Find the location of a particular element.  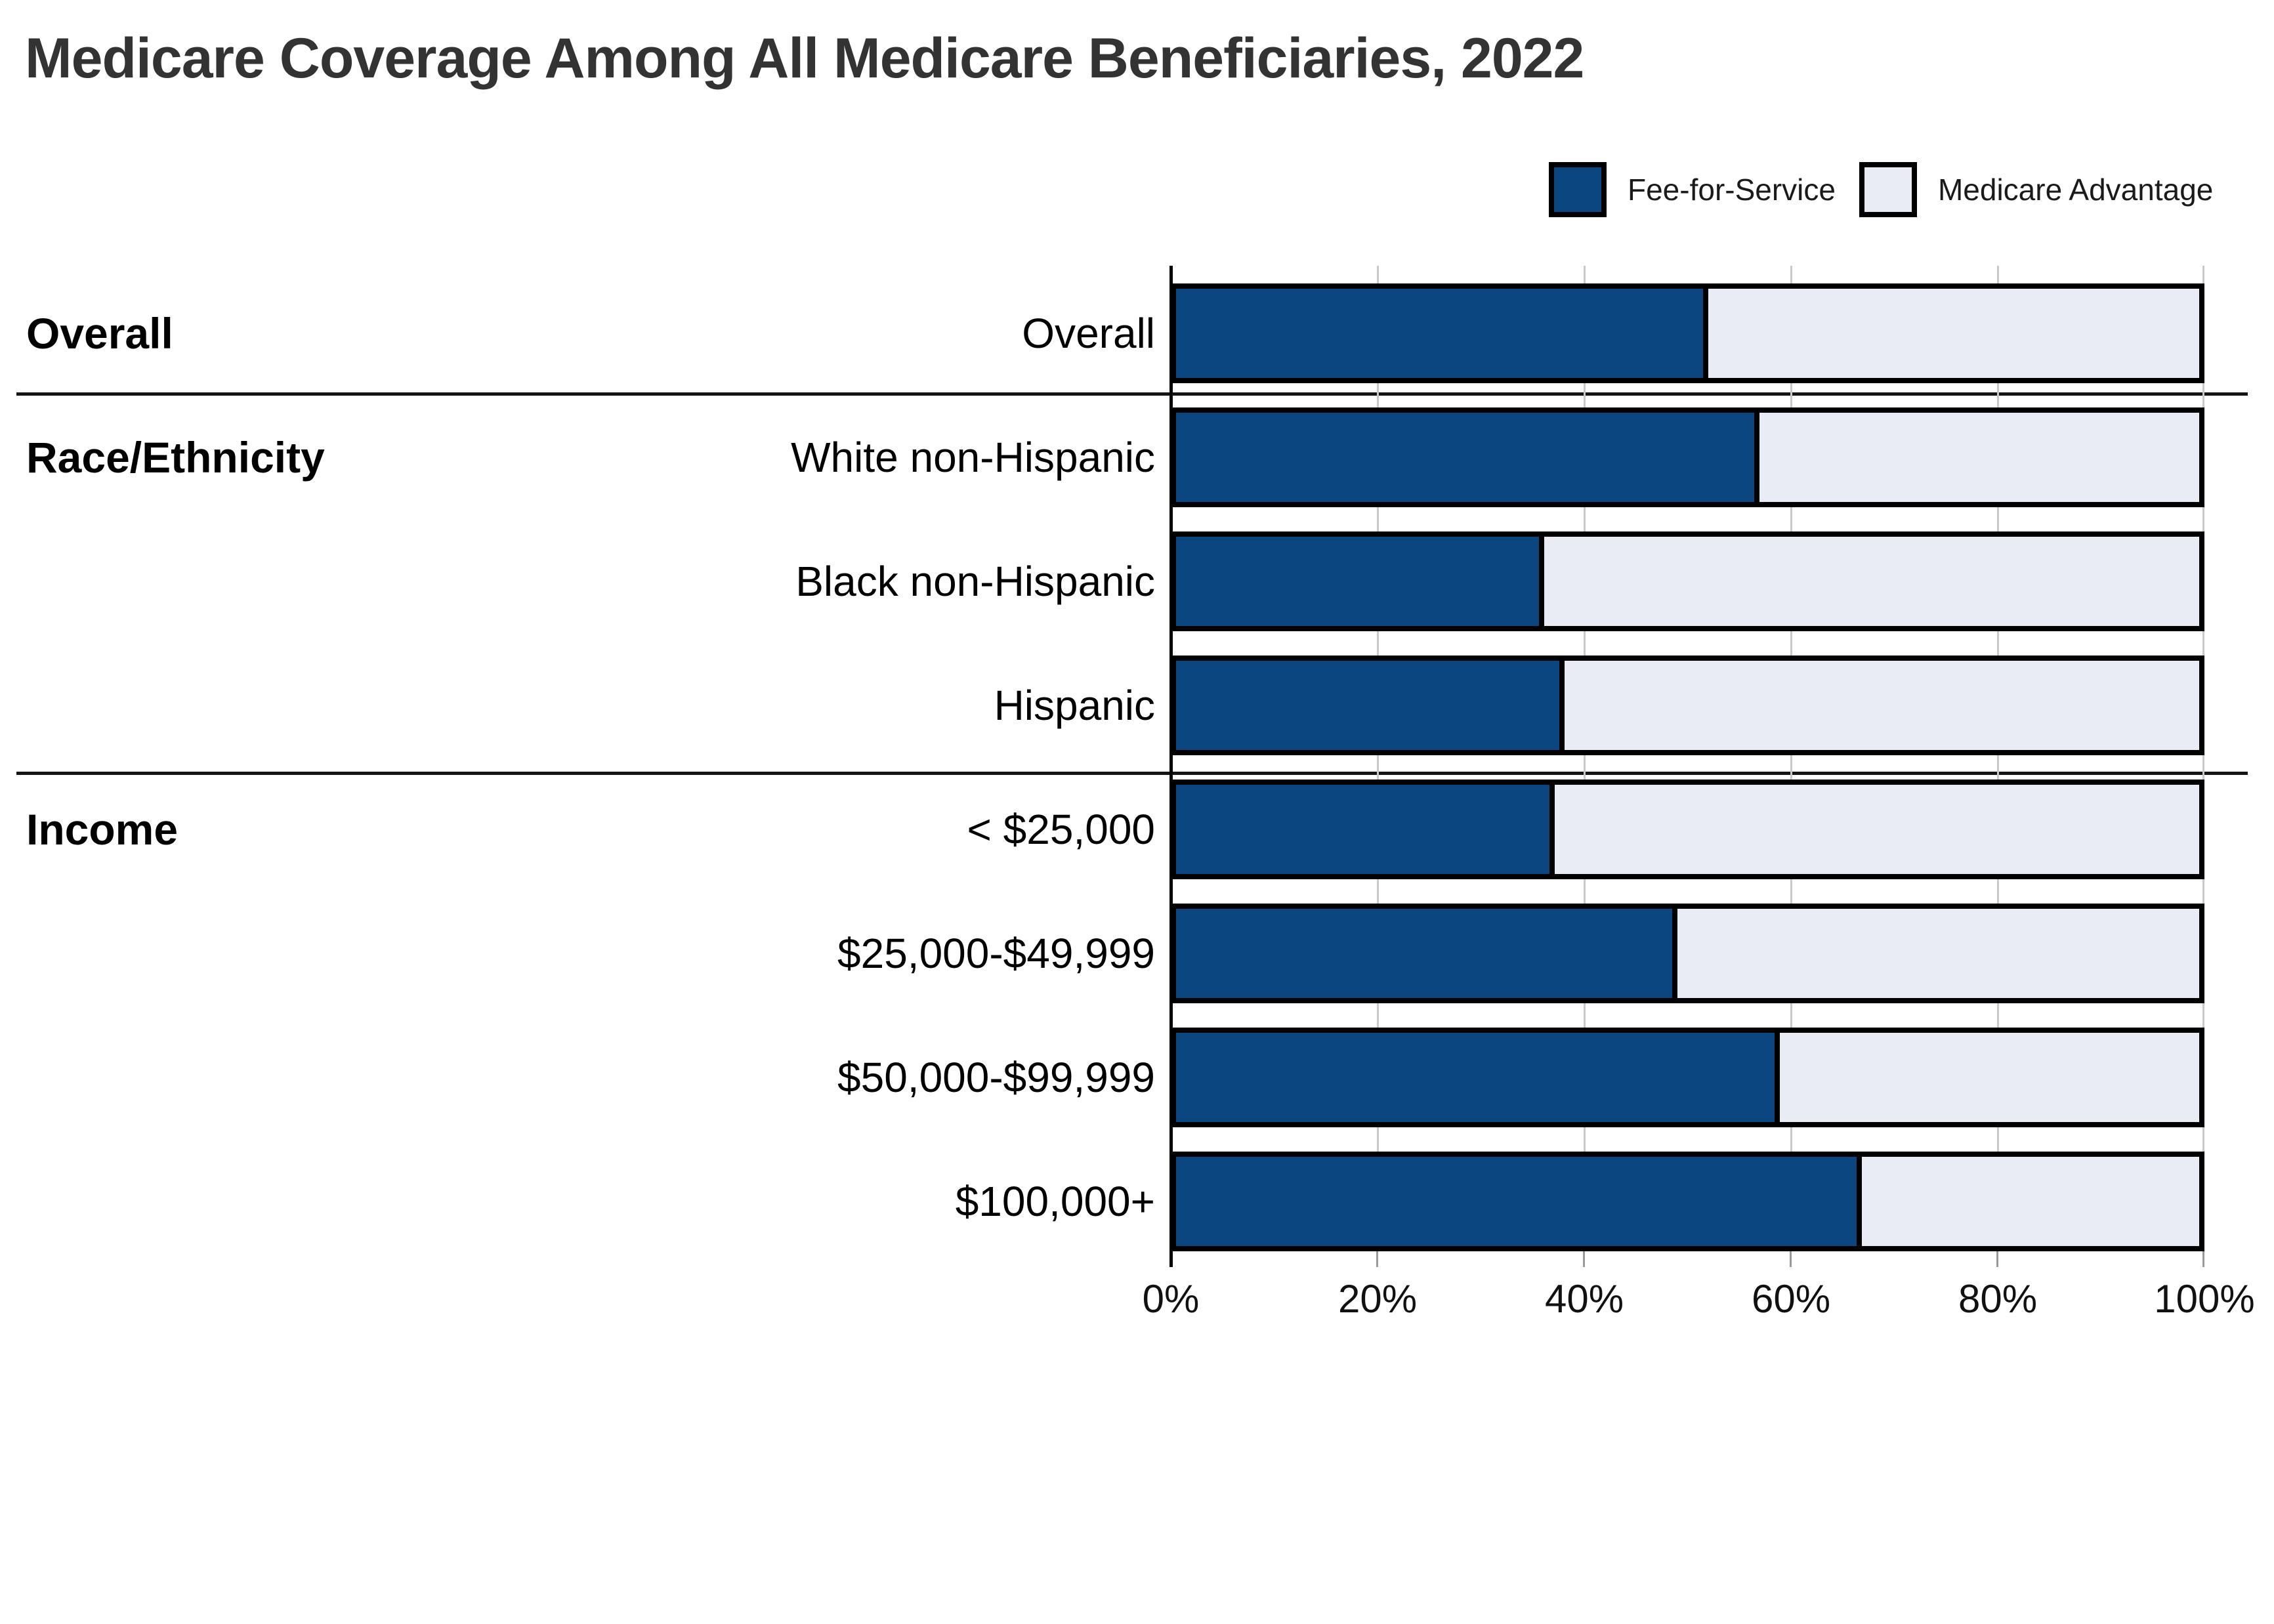

bar-white-ma-segment is located at coordinates (1979, 458).